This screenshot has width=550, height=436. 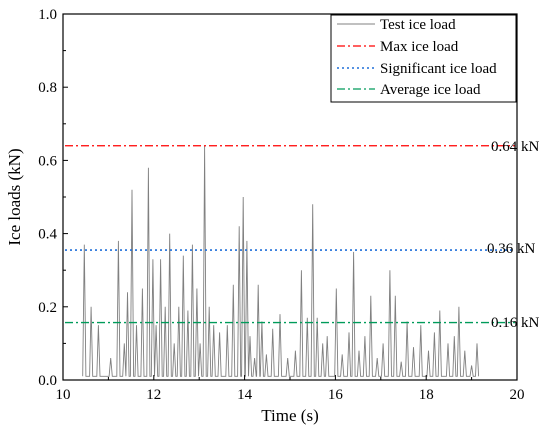 I want to click on legend-label-average-ice-load: Average ice load, so click(x=430, y=90).